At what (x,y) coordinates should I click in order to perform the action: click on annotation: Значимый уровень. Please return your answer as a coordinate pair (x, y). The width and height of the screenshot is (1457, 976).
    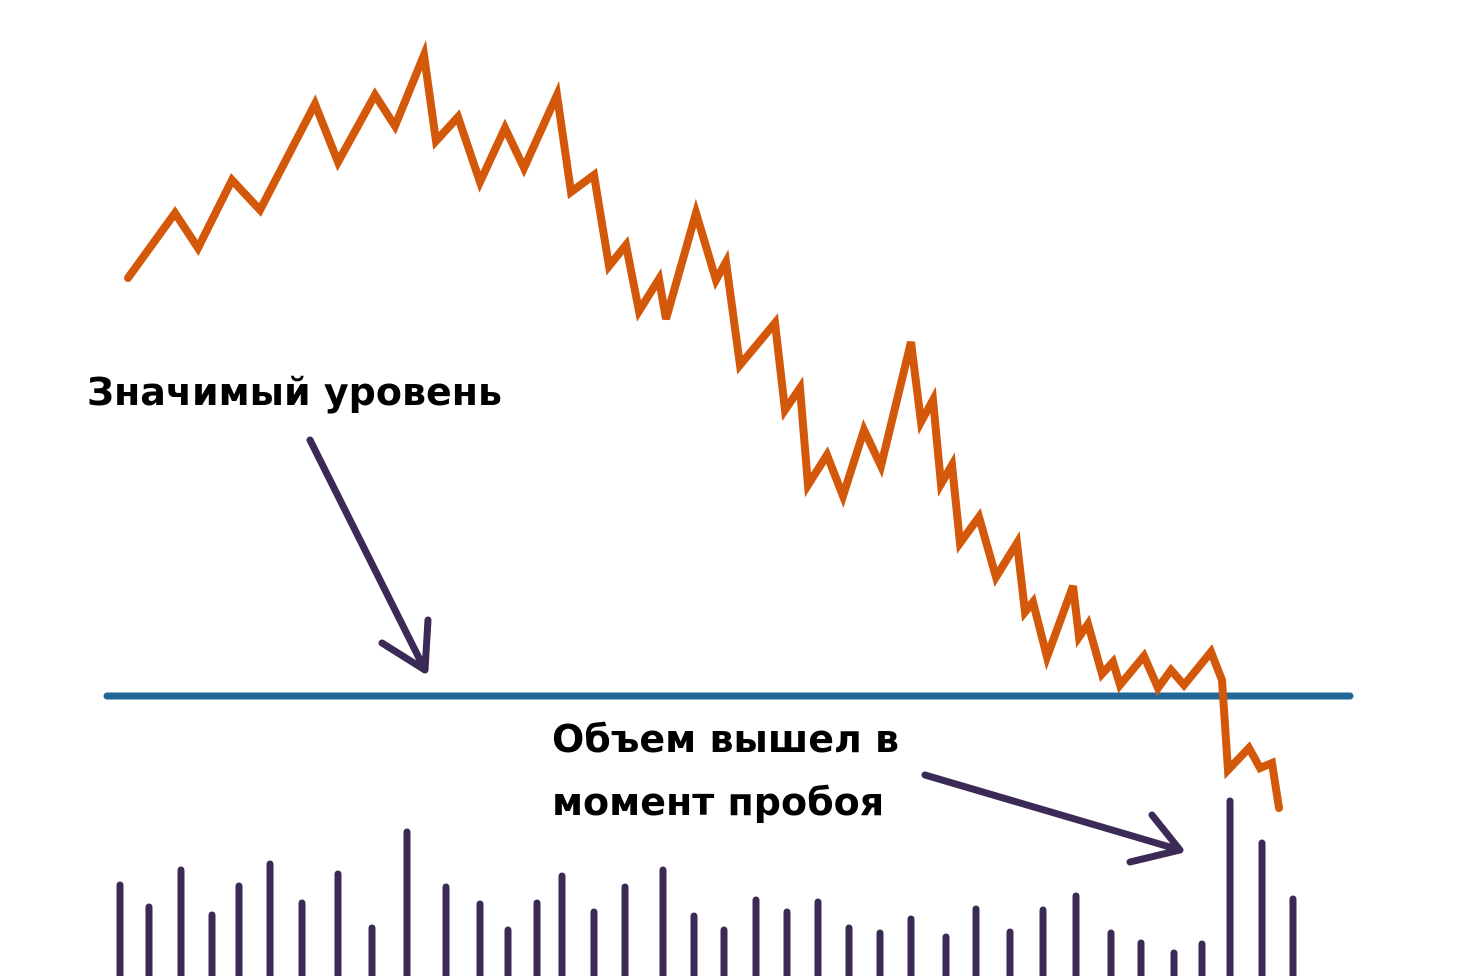
    Looking at the image, I should click on (294, 392).